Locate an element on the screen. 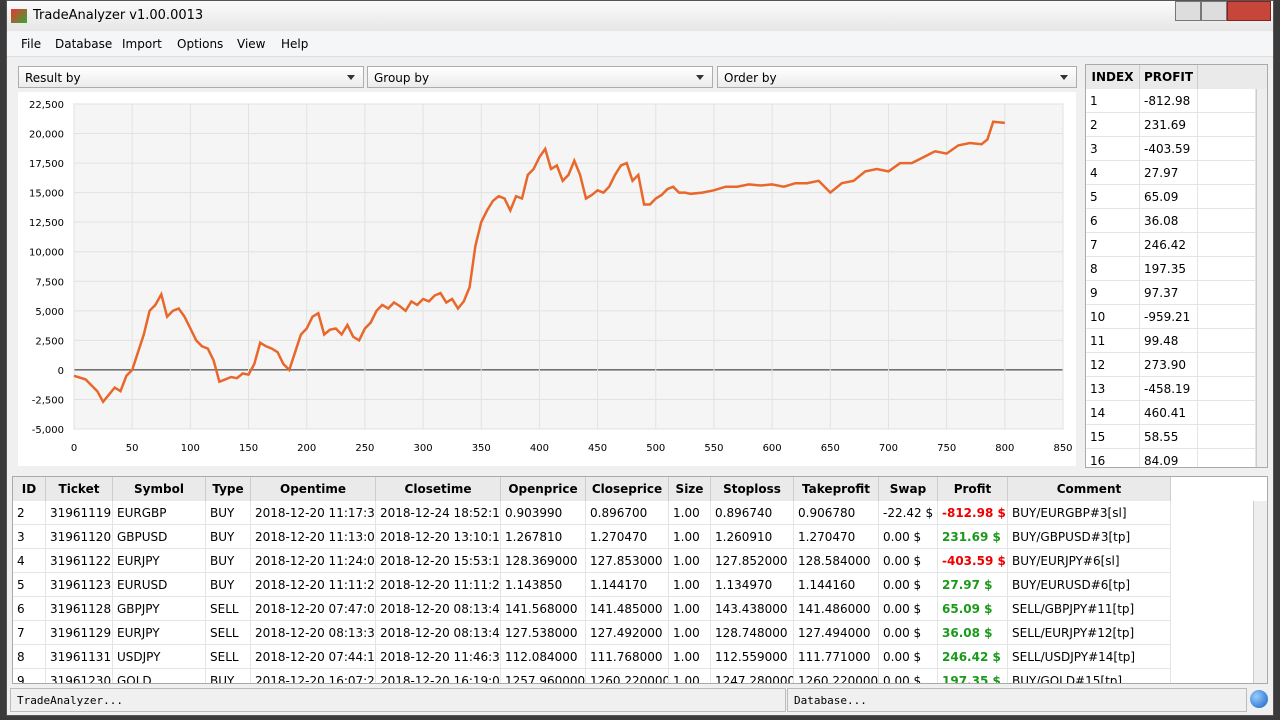 The height and width of the screenshot is (720, 1280). dropdown: Order by is located at coordinates (897, 77).